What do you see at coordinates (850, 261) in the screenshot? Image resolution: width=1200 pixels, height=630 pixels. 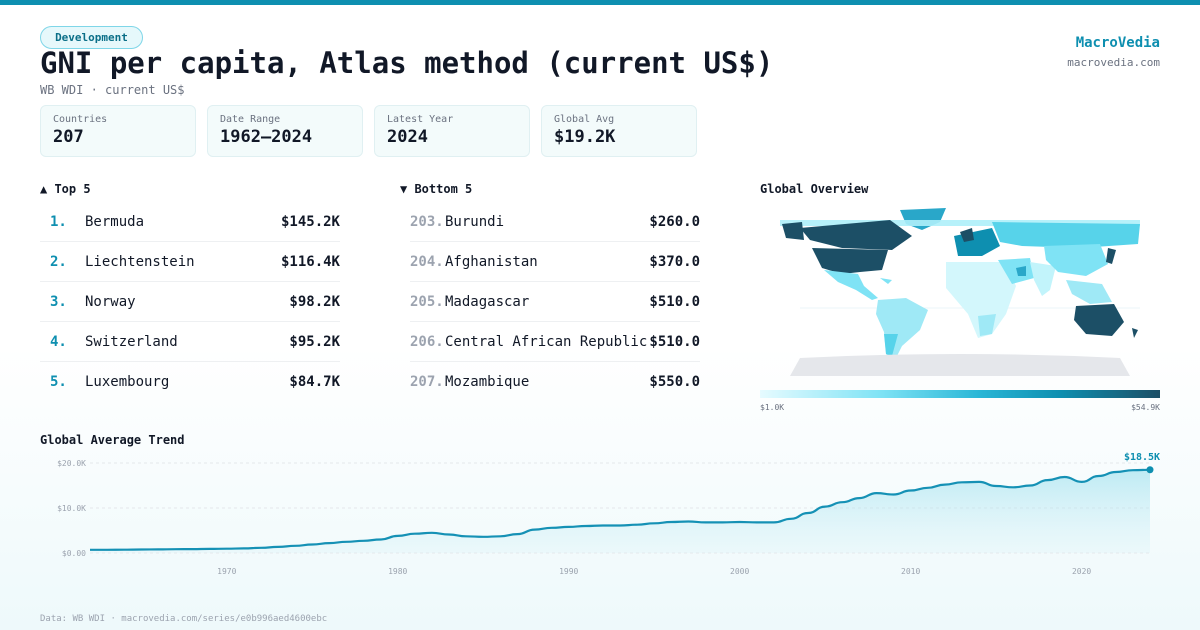 I see `map-region-usa` at bounding box center [850, 261].